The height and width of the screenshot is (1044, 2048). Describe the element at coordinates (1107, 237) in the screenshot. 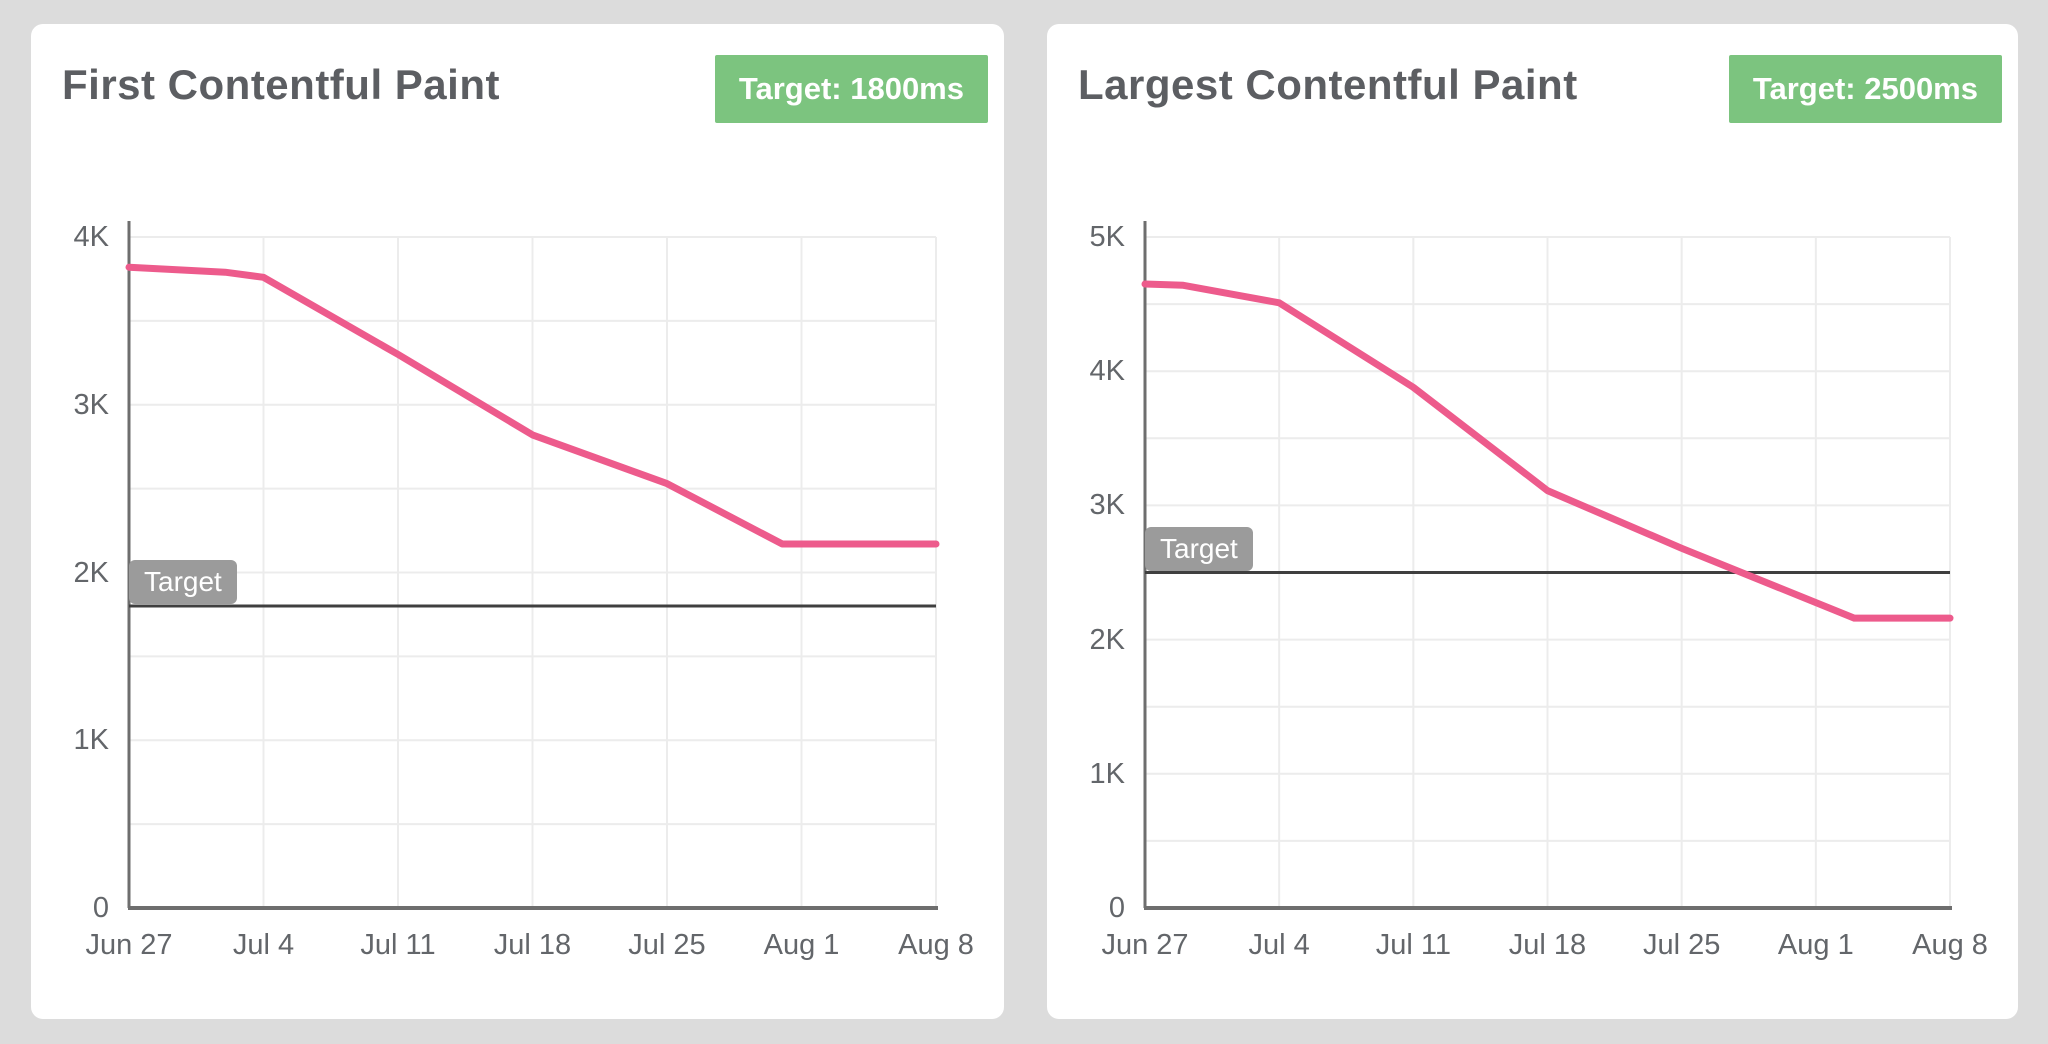

I see `y-tick-label: 5K` at that location.